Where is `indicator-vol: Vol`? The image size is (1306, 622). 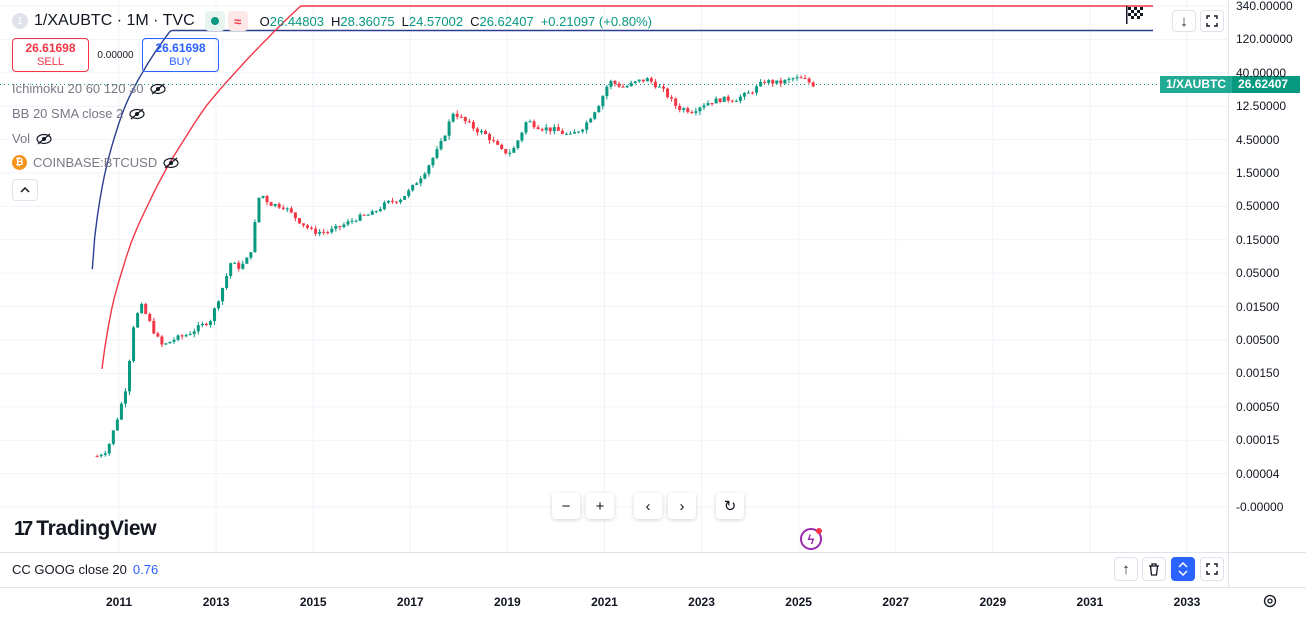
indicator-vol: Vol is located at coordinates (32, 138).